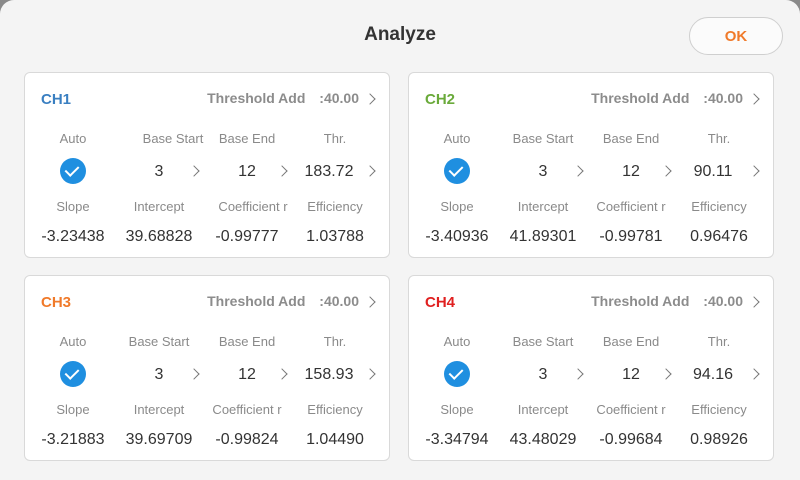 Image resolution: width=800 pixels, height=480 pixels. What do you see at coordinates (247, 439) in the screenshot?
I see `coefficient-value: -0.99824` at bounding box center [247, 439].